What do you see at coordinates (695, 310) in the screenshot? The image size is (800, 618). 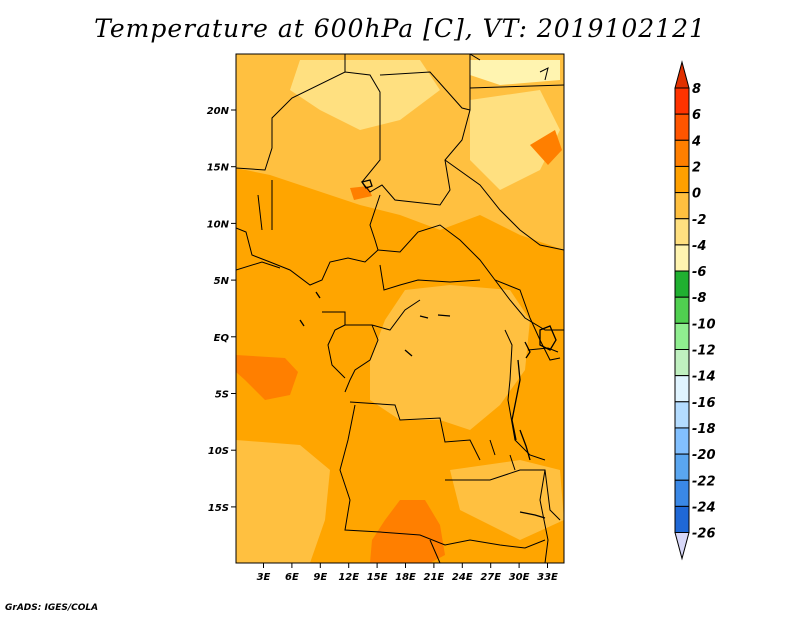 I see `colorbar: 8 6 4 2 0 -2 -4 -6 -8 -10 -12 -14 -16 -18 -20 -22 -24 -26` at bounding box center [695, 310].